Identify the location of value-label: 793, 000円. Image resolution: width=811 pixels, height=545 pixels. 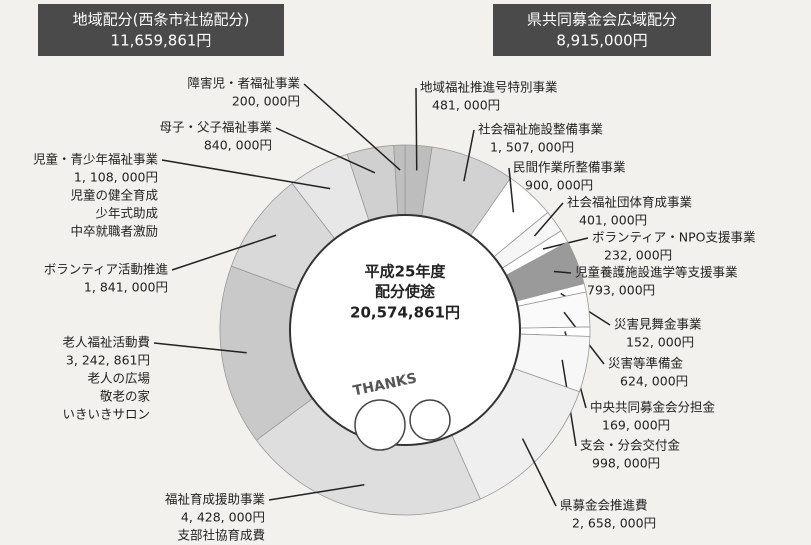
(621, 290).